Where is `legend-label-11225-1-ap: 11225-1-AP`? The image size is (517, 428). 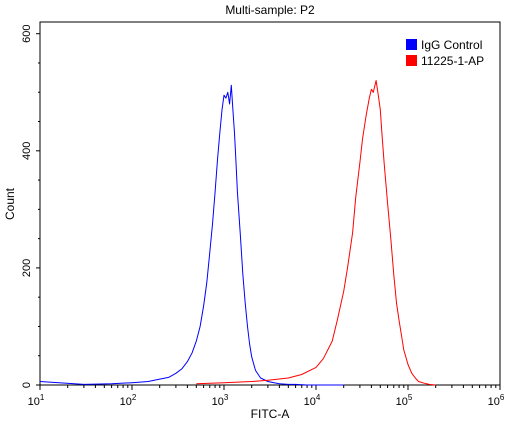
legend-label-11225-1-ap: 11225-1-AP is located at coordinates (452, 61).